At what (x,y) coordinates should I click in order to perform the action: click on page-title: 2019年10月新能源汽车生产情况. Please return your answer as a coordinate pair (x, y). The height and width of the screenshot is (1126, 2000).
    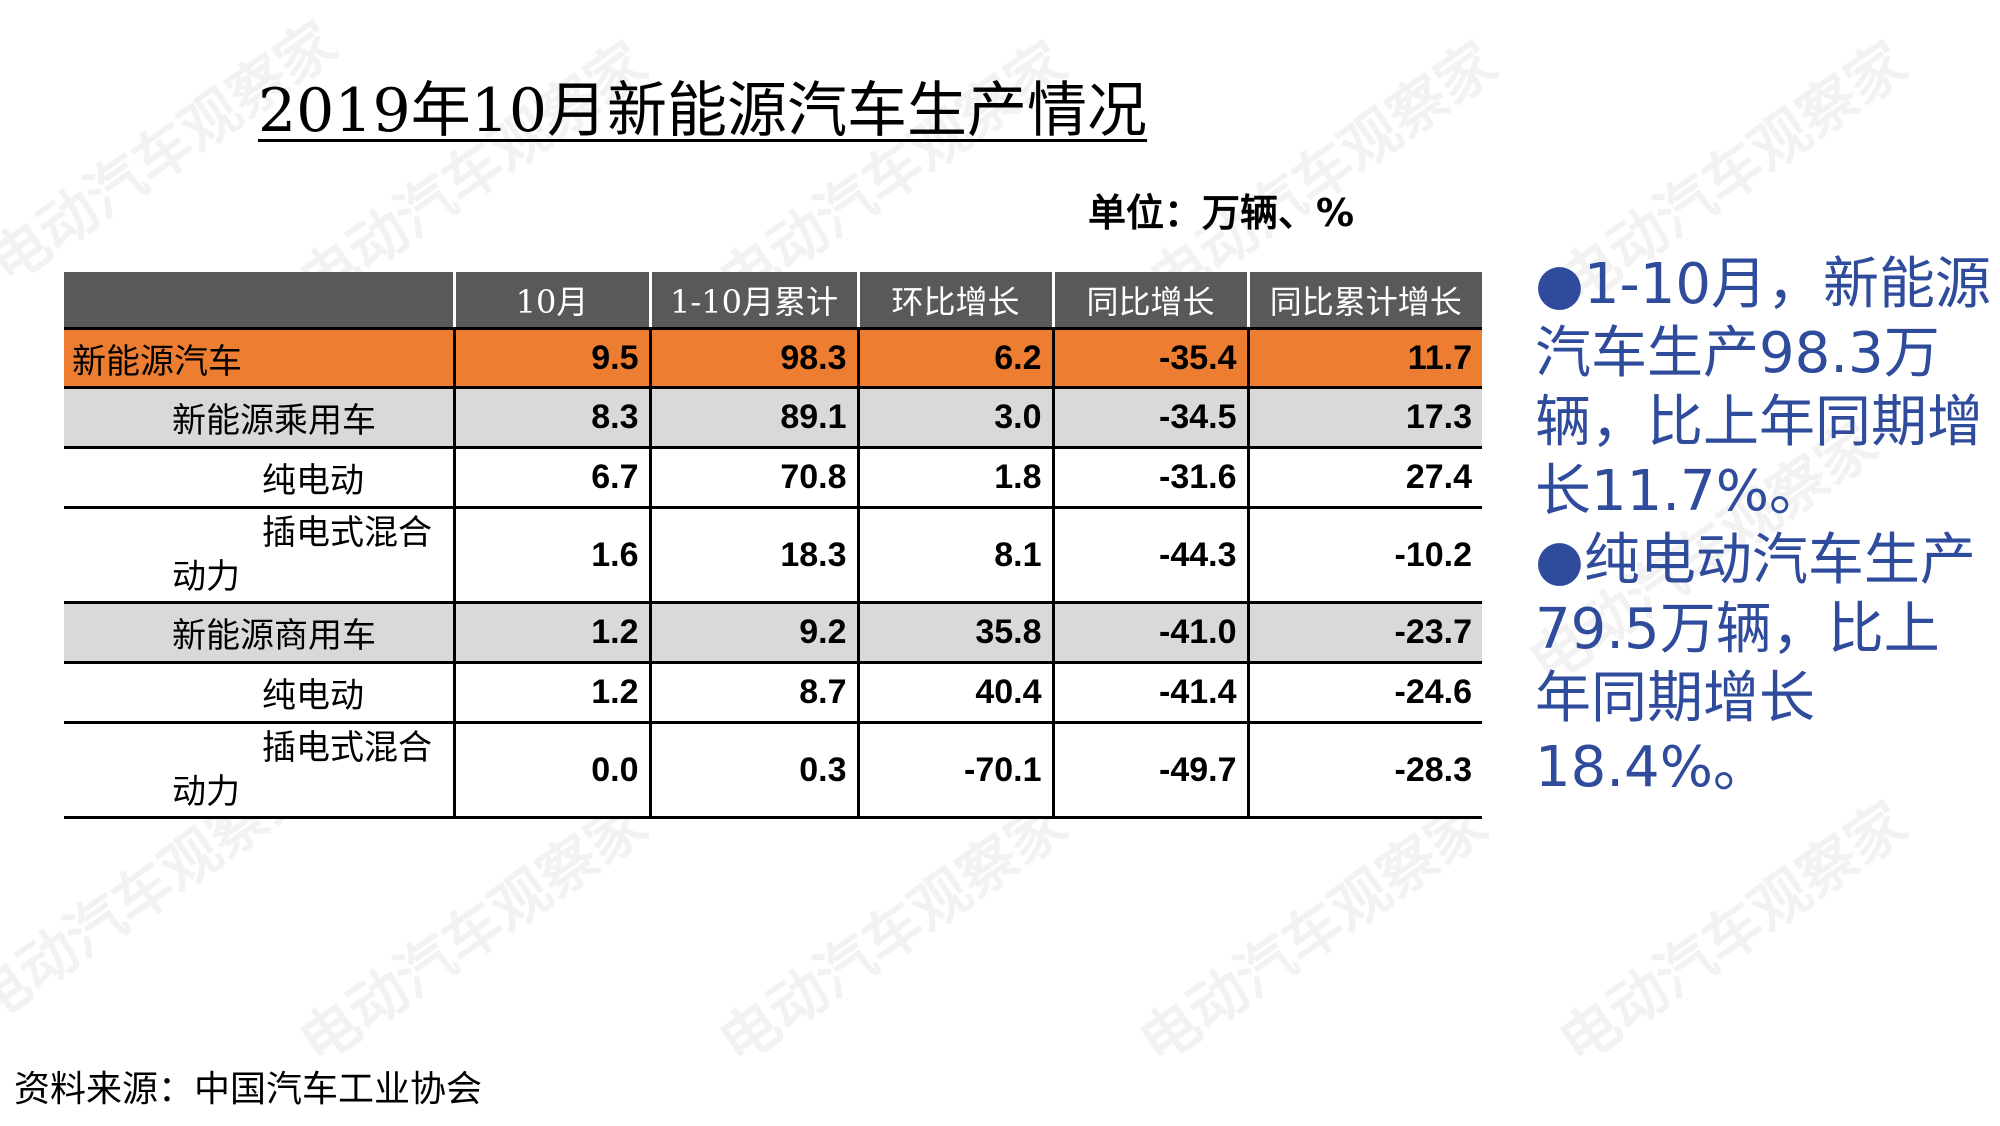
    Looking at the image, I should click on (703, 111).